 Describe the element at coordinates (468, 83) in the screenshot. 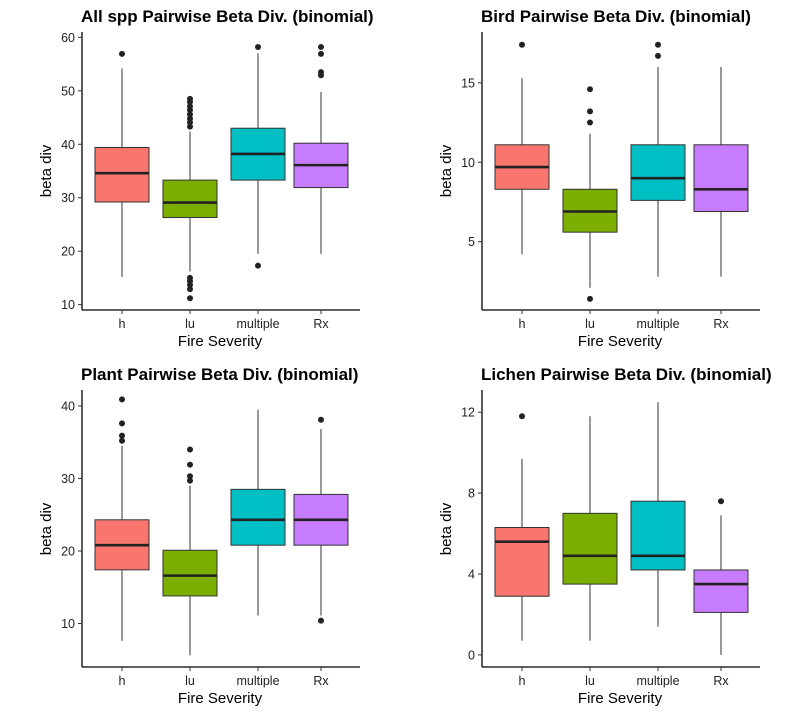

I see `y-tick-label: 15` at that location.